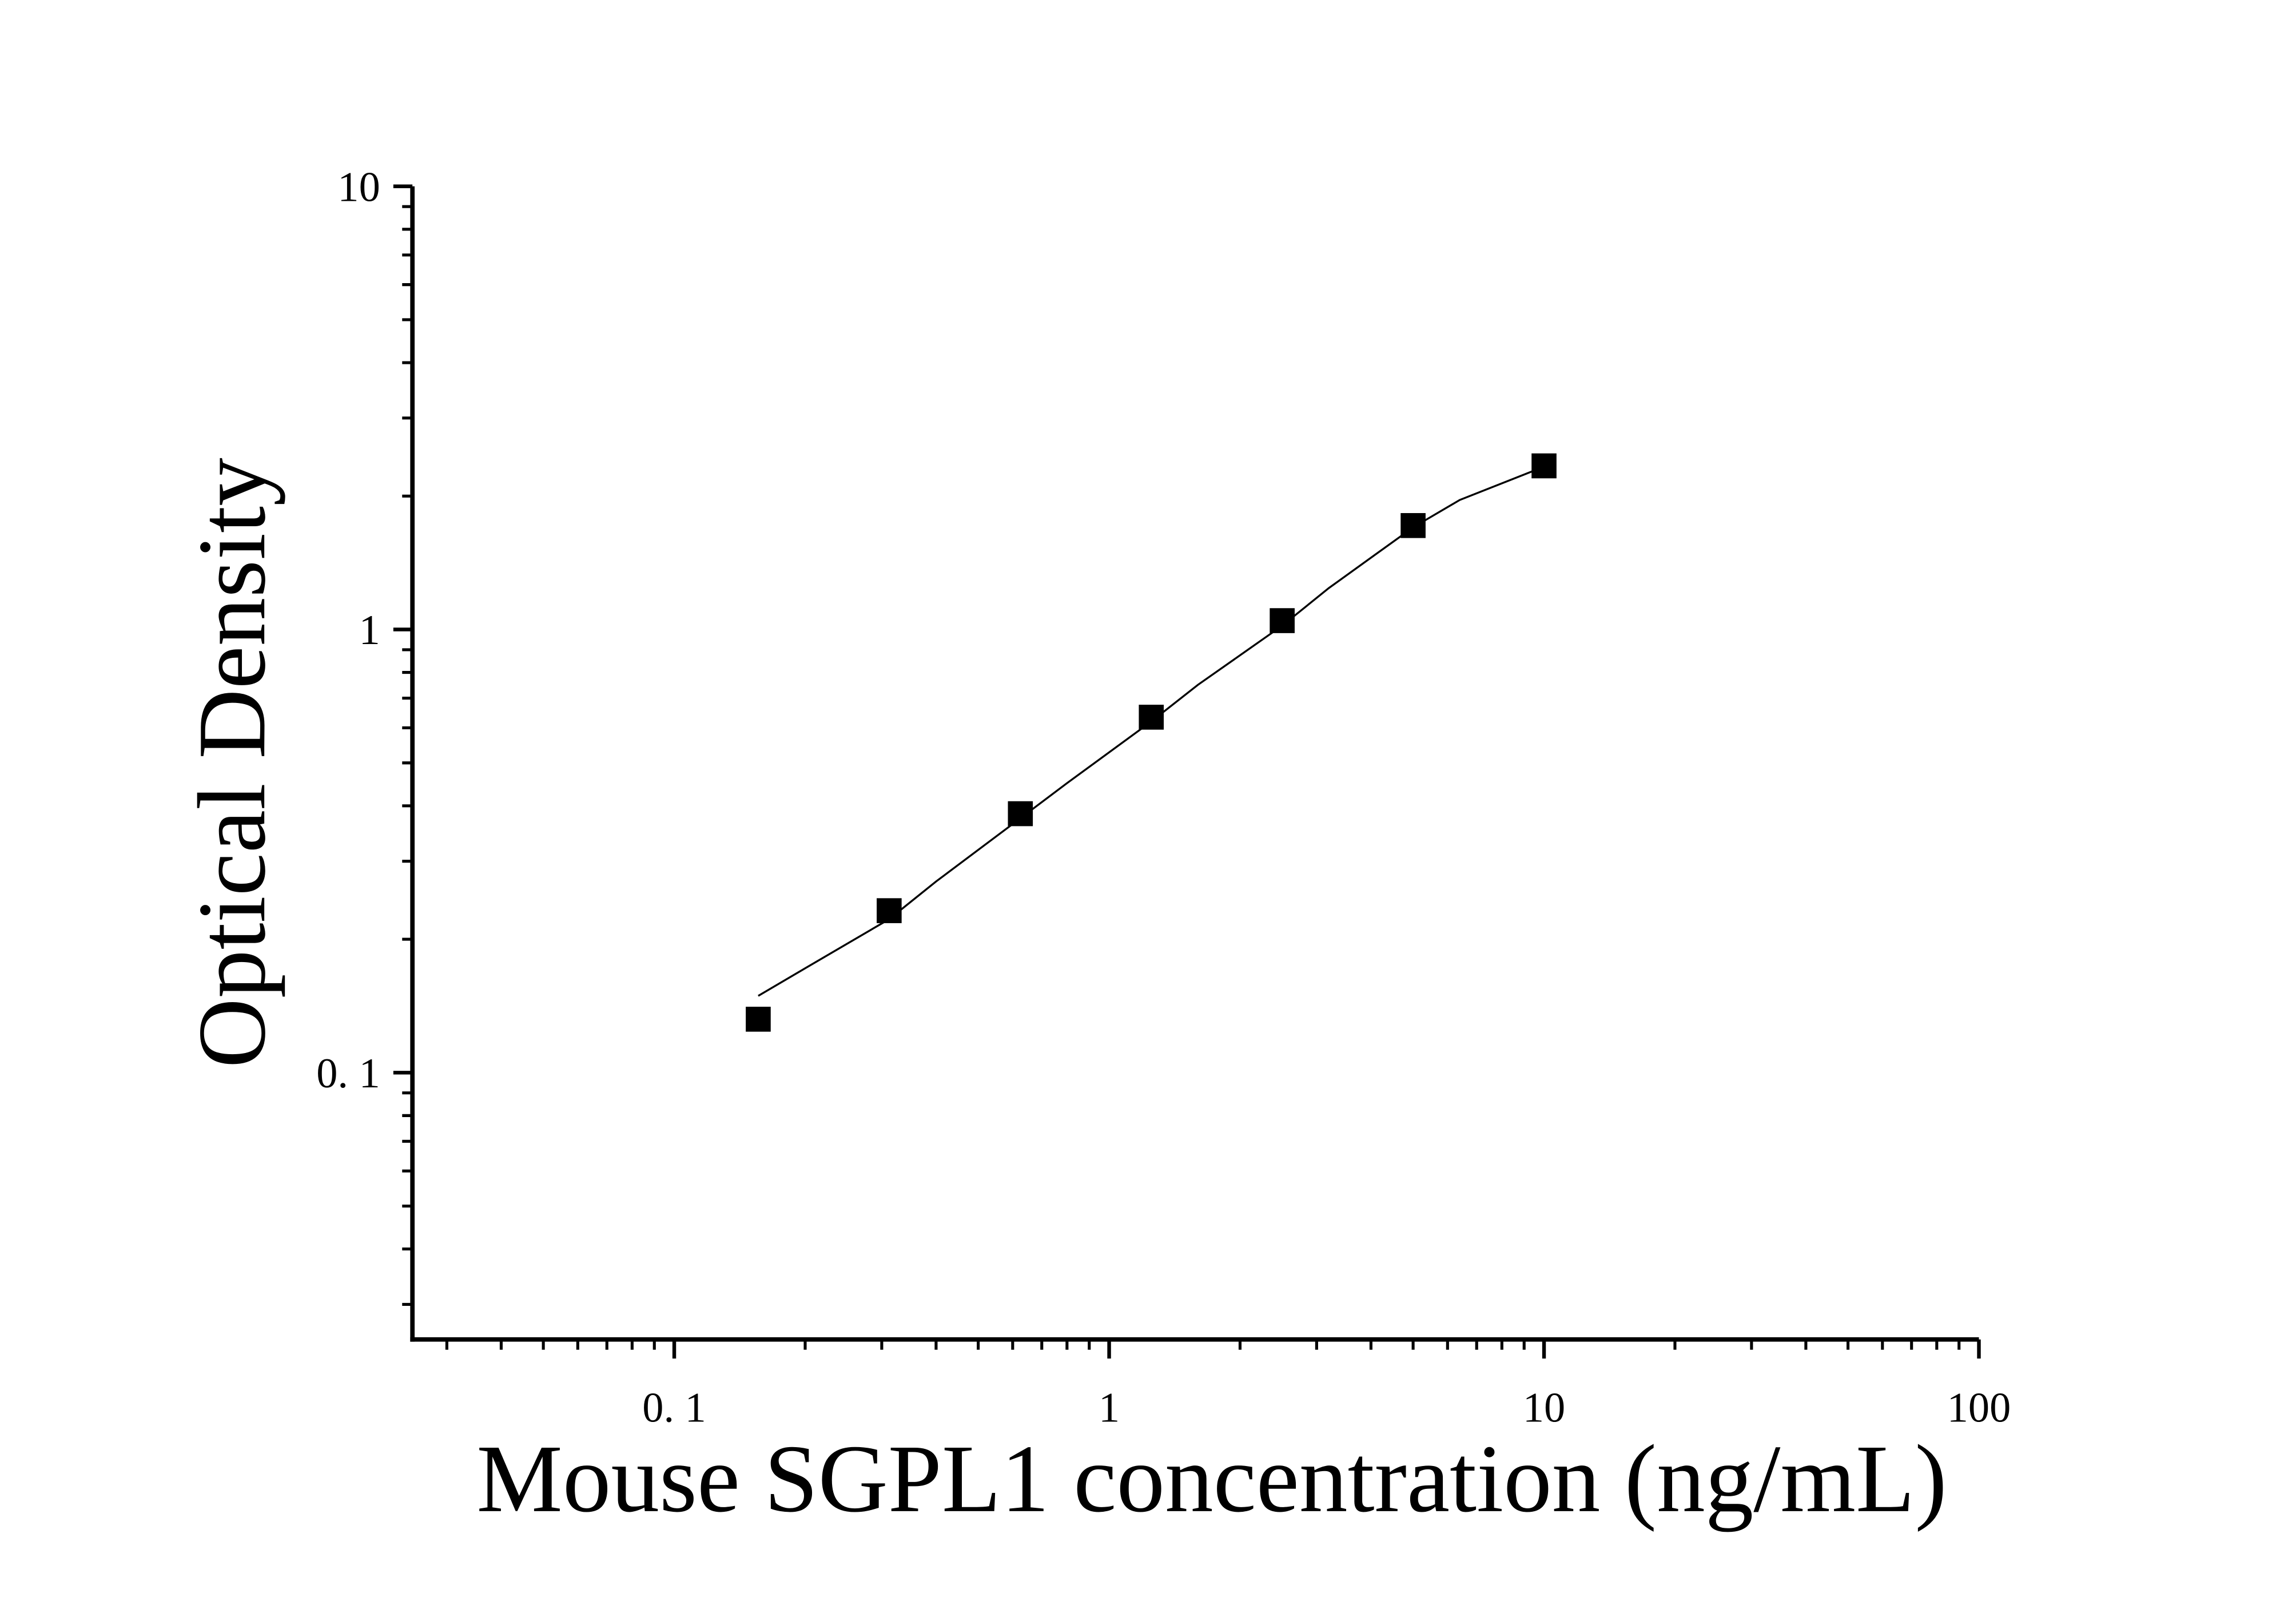 The image size is (2296, 1605). Describe the element at coordinates (1544, 1407) in the screenshot. I see `x-tick-label: 10` at that location.